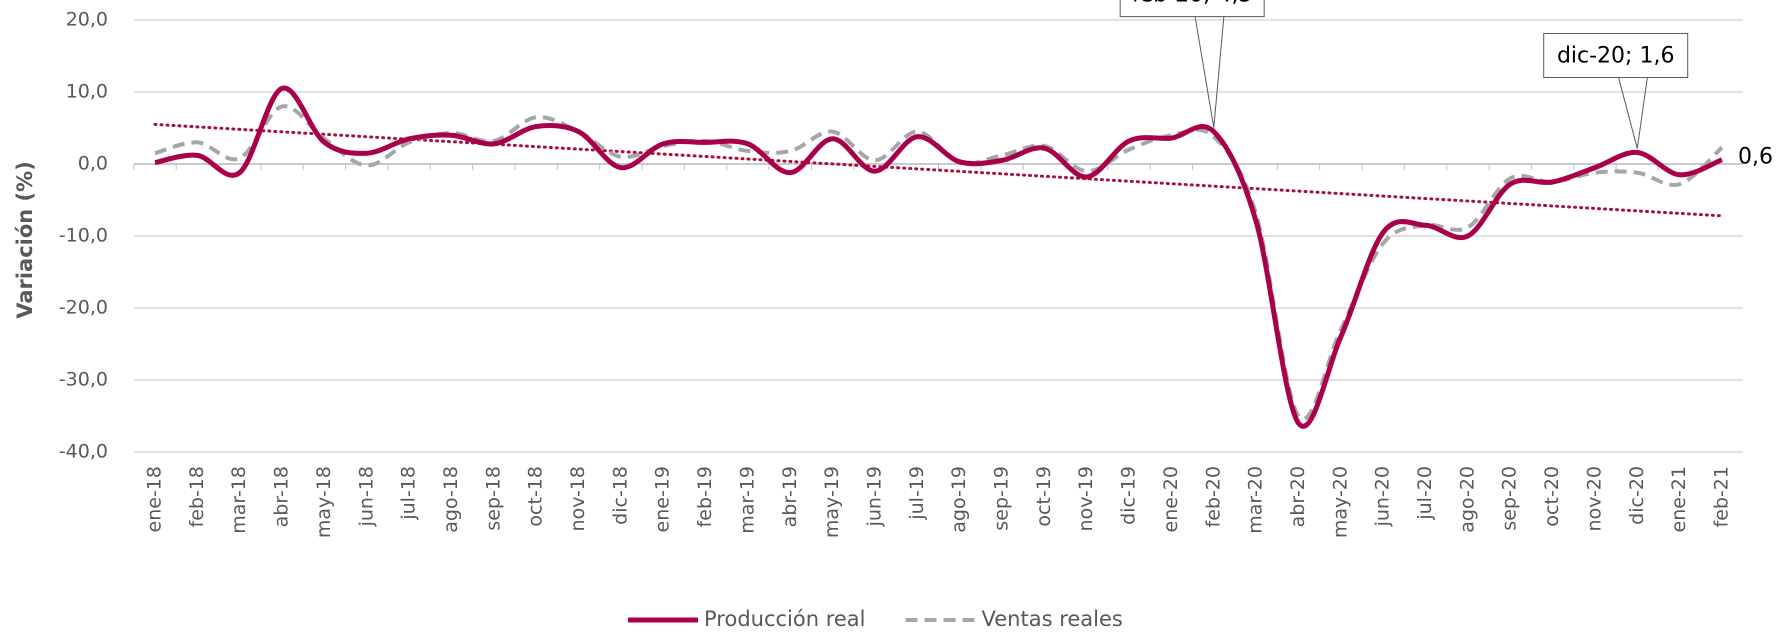 Image resolution: width=1777 pixels, height=632 pixels. I want to click on x-tick-label: jun-20, so click(1383, 496).